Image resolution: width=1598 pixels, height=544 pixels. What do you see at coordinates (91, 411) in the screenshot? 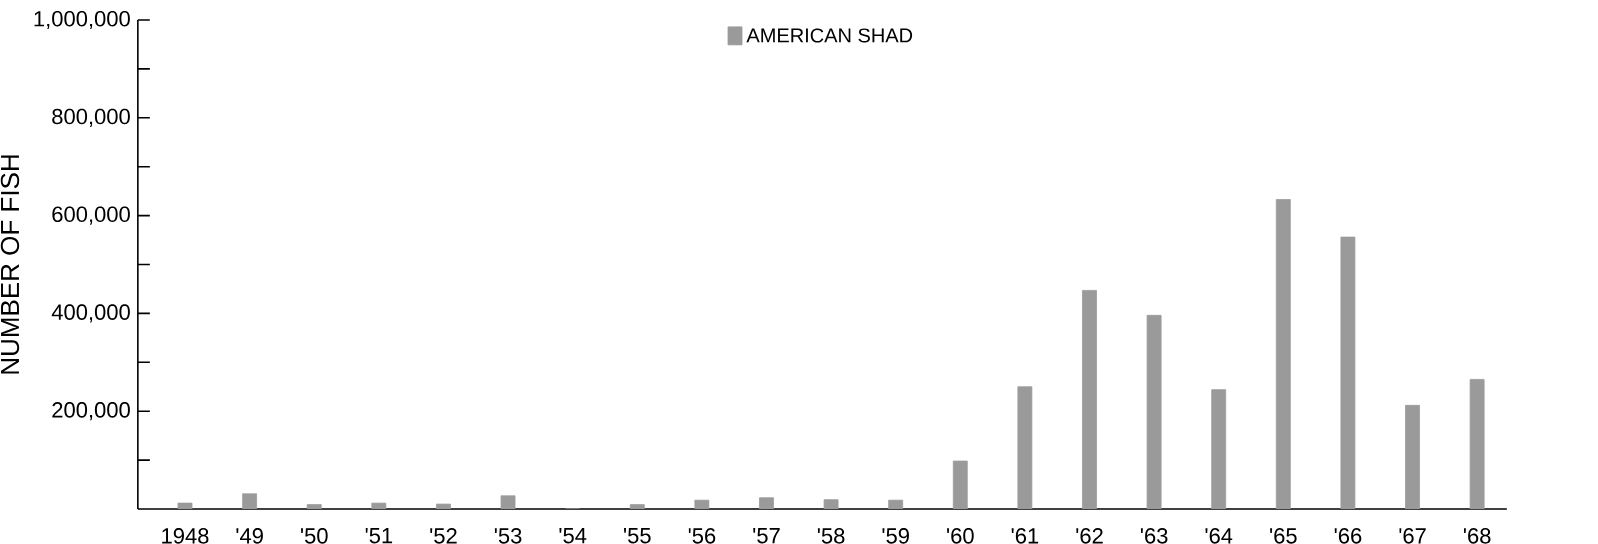
I see `y-tick-label: 200,000` at bounding box center [91, 411].